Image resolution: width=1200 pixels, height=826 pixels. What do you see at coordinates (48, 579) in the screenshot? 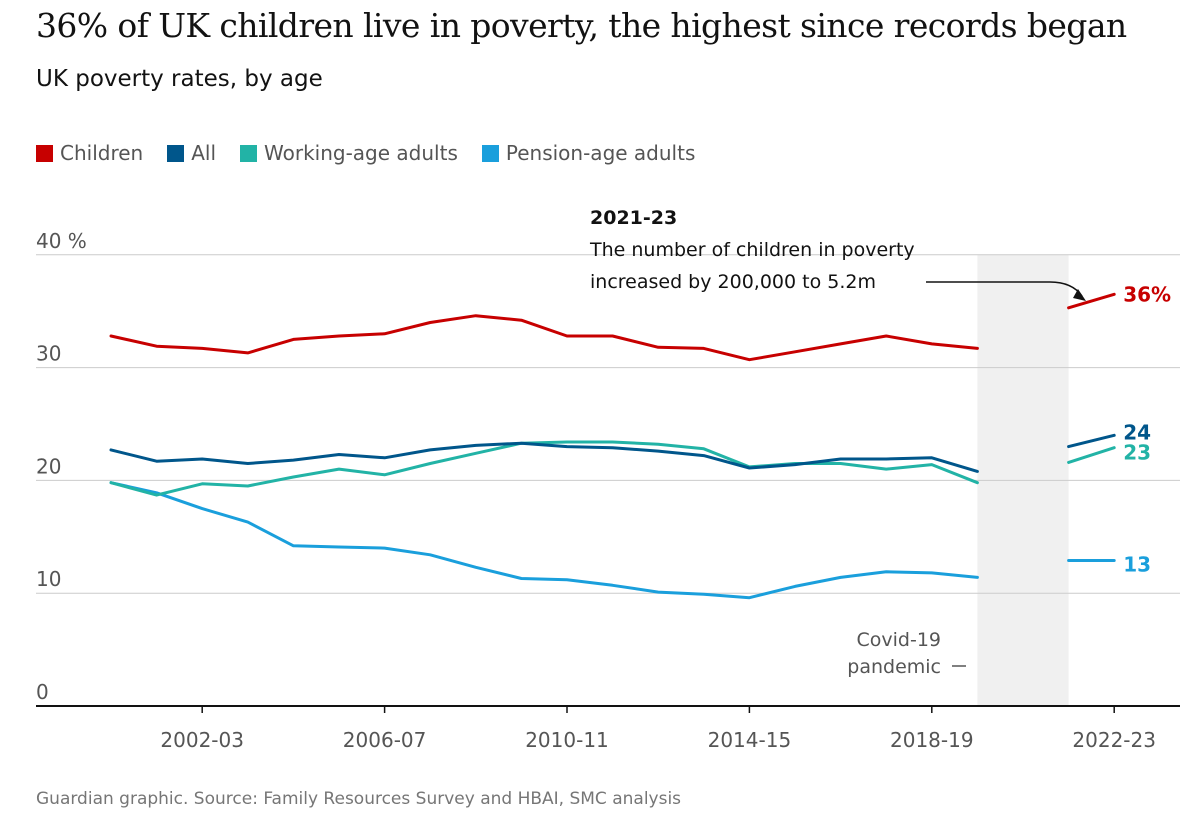
I see `y-tick-label: 10` at bounding box center [48, 579].